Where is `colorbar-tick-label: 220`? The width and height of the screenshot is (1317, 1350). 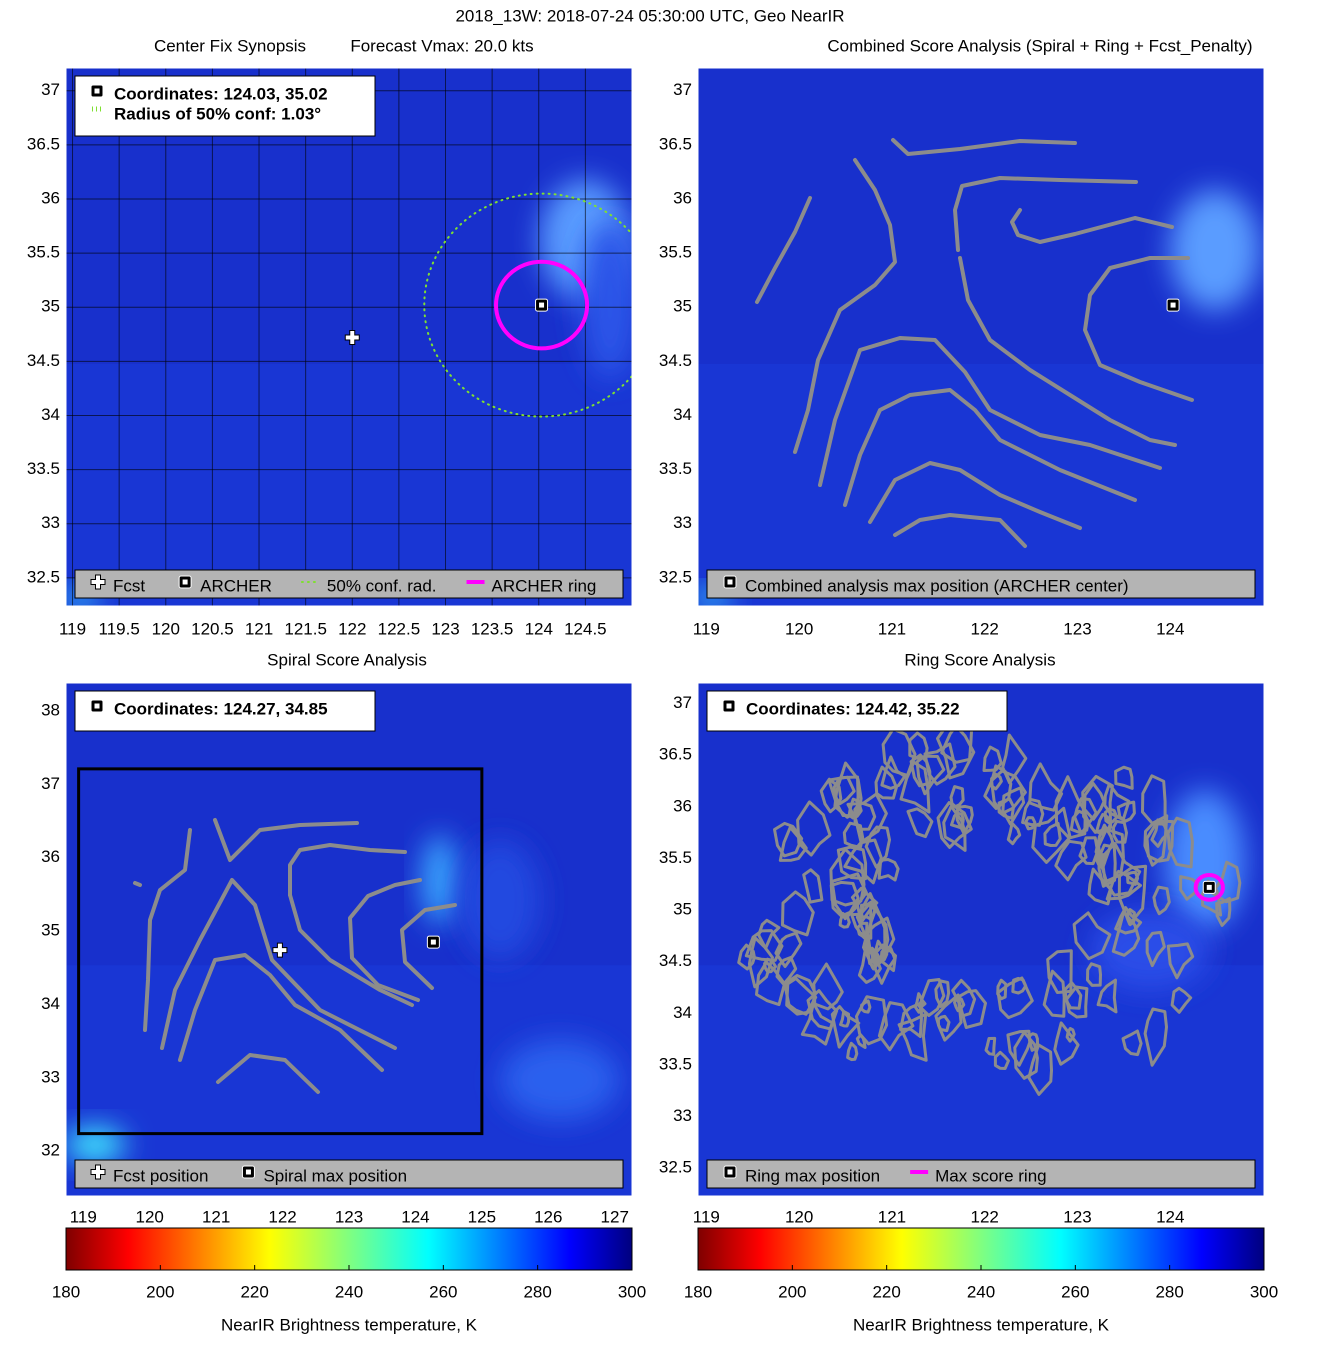 colorbar-tick-label: 220 is located at coordinates (254, 1291).